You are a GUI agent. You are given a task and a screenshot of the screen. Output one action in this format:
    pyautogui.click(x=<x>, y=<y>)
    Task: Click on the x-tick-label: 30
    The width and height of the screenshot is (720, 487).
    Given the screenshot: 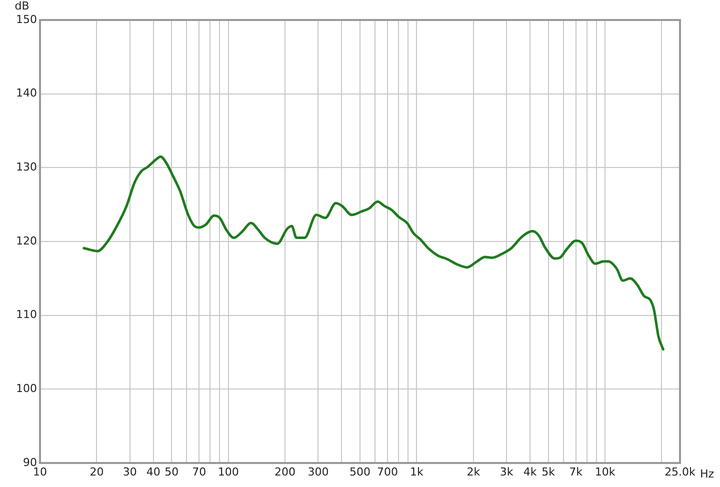 What is the action you would take?
    pyautogui.click(x=129, y=471)
    